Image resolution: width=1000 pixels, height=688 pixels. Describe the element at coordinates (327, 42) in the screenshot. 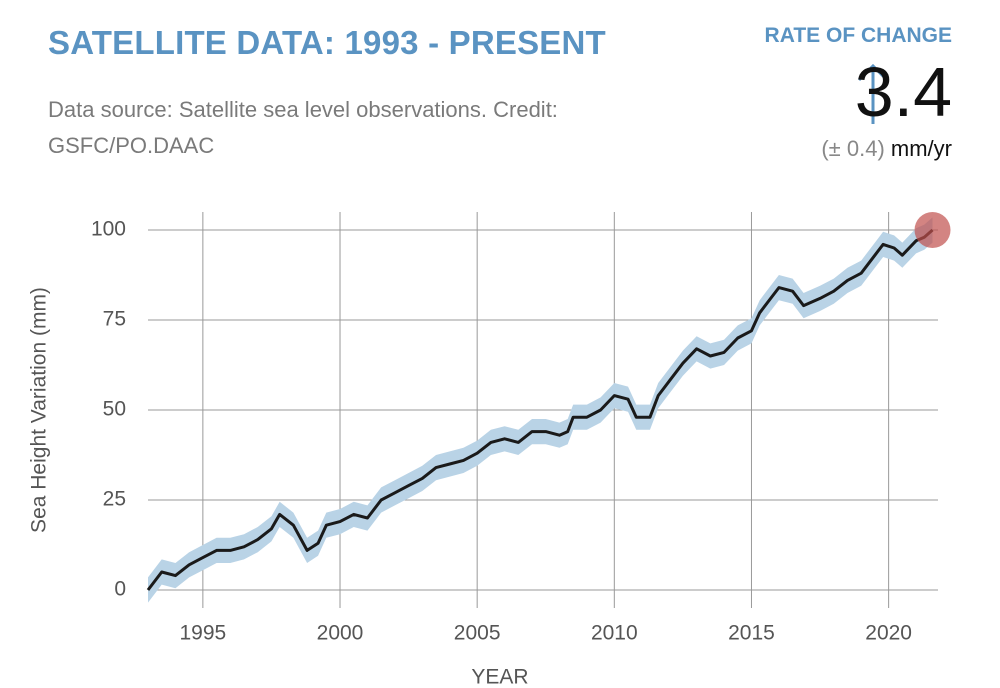

I see `chart-title: SATELLITE DATA: 1993 - PRESENT` at that location.